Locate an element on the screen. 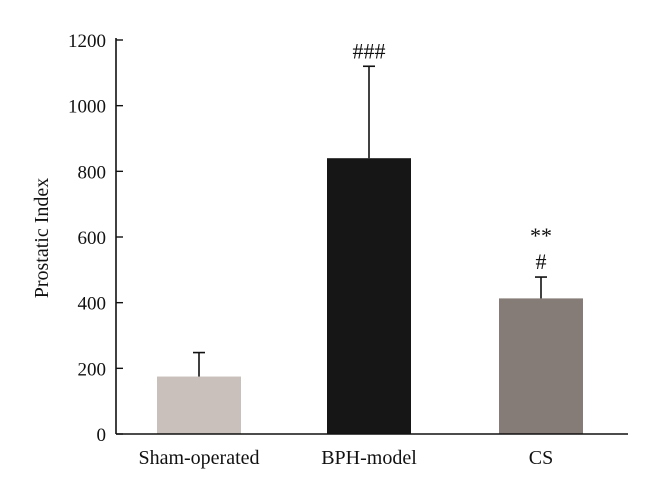  y-axis-title: Prostatic Index is located at coordinates (42, 238).